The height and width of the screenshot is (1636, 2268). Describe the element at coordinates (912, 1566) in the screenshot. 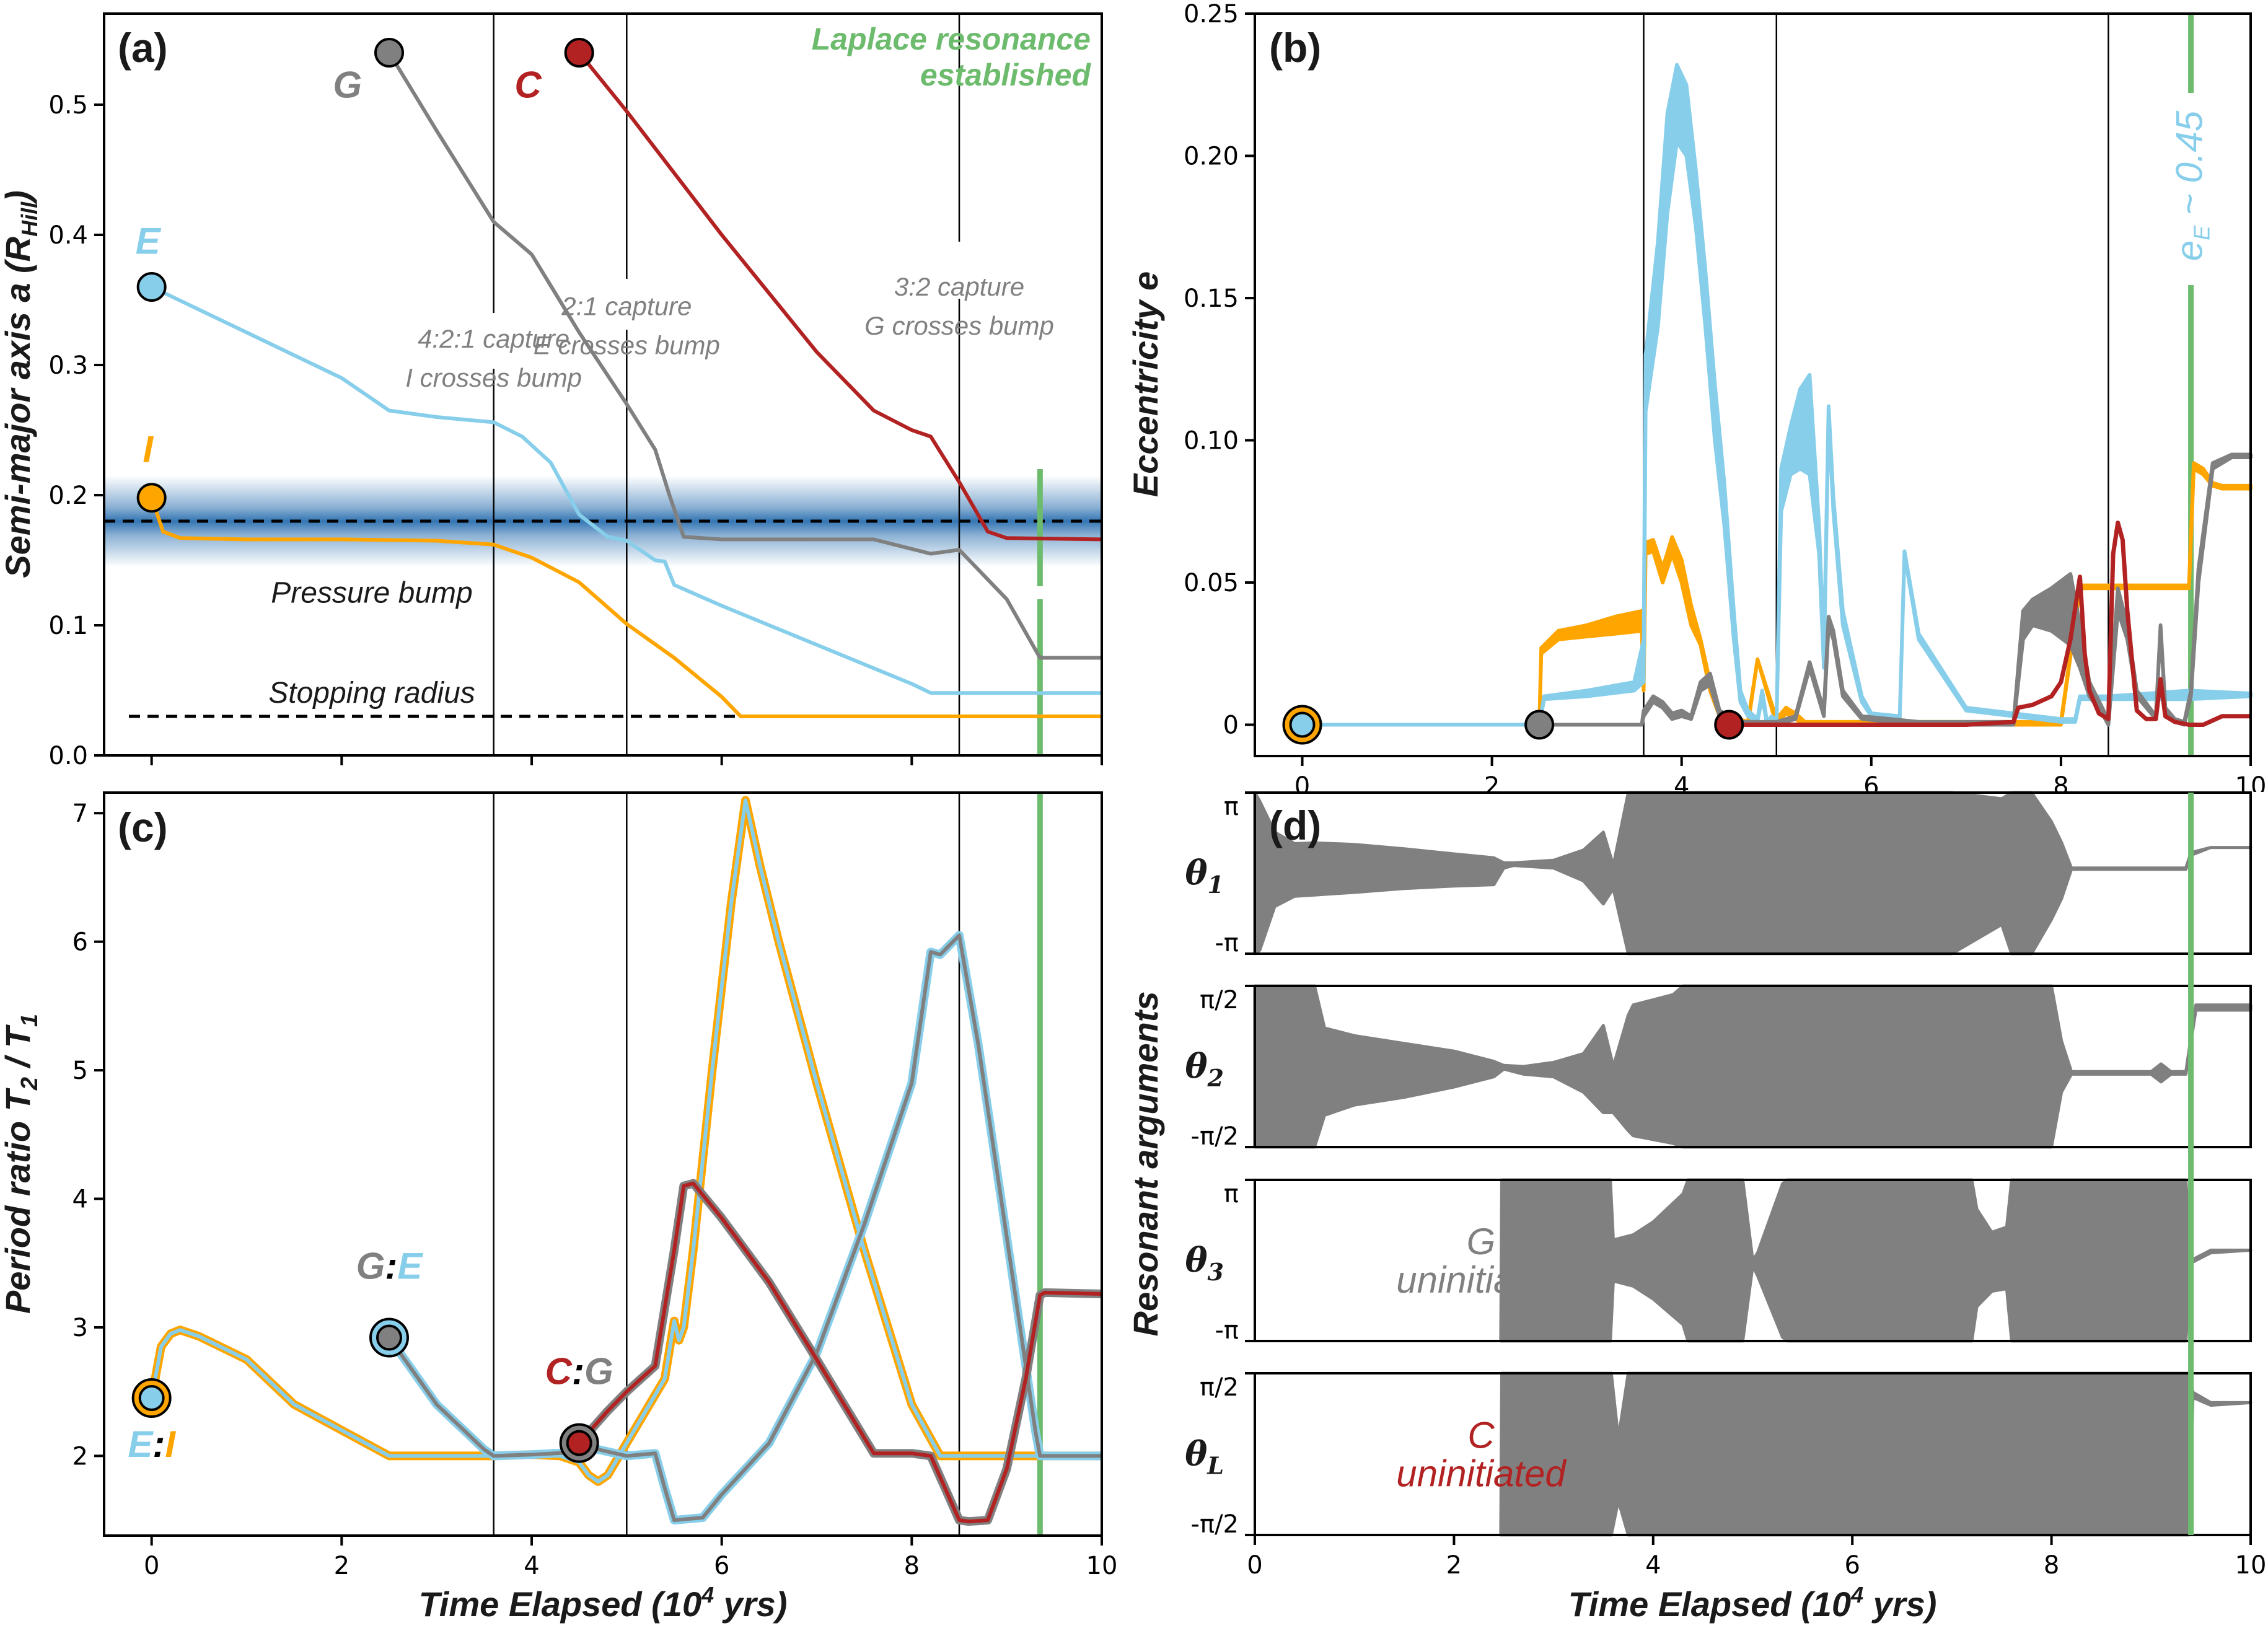

I see `panel-c-xtick-label: 8` at that location.